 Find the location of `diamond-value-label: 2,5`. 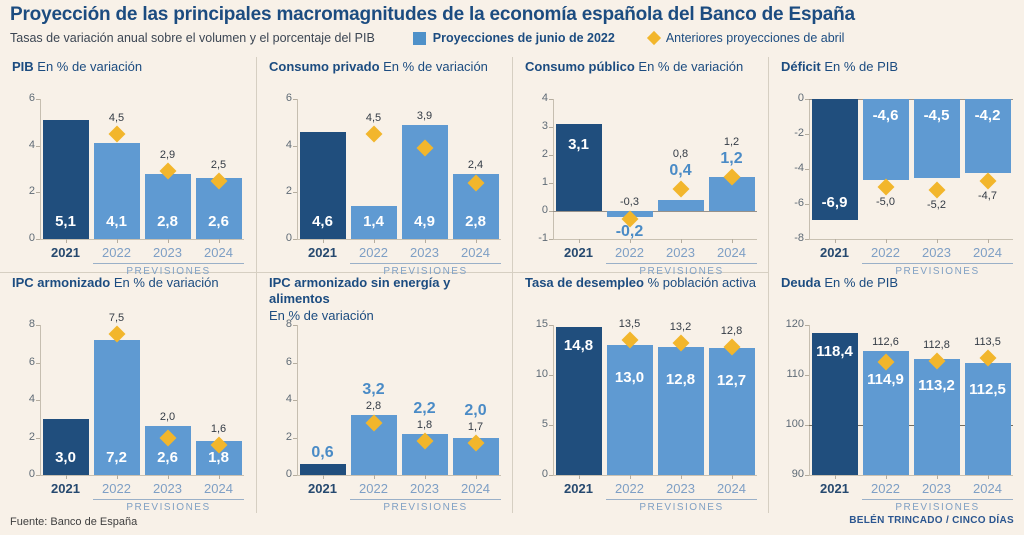

diamond-value-label: 2,5 is located at coordinates (218, 164).